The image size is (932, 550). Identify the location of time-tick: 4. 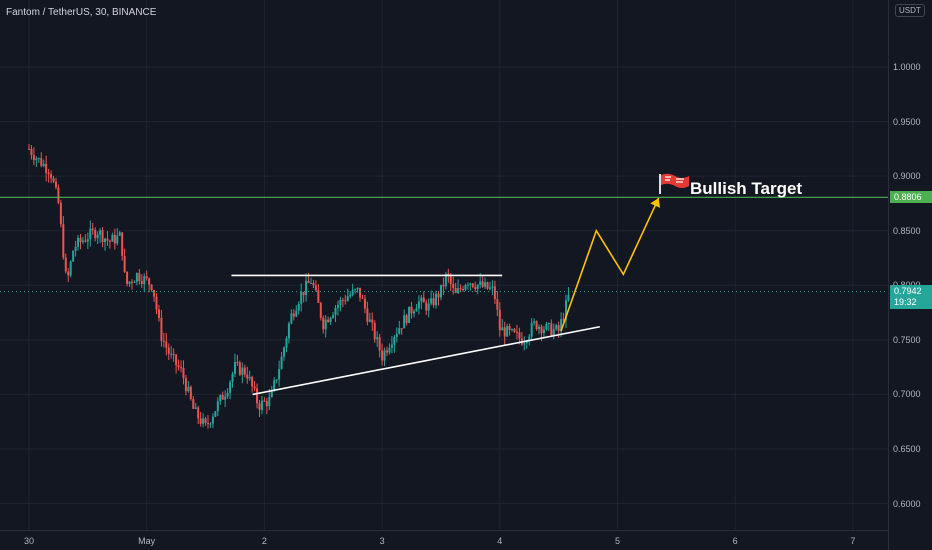
(500, 541).